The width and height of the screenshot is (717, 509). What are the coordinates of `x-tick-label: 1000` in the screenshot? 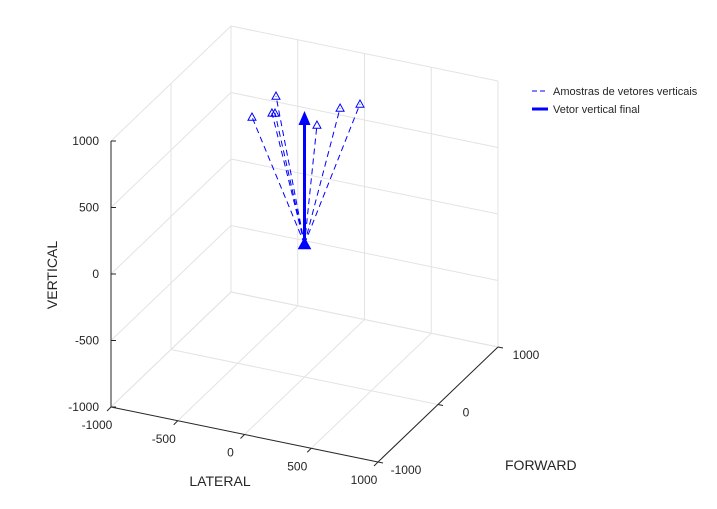 It's located at (364, 480).